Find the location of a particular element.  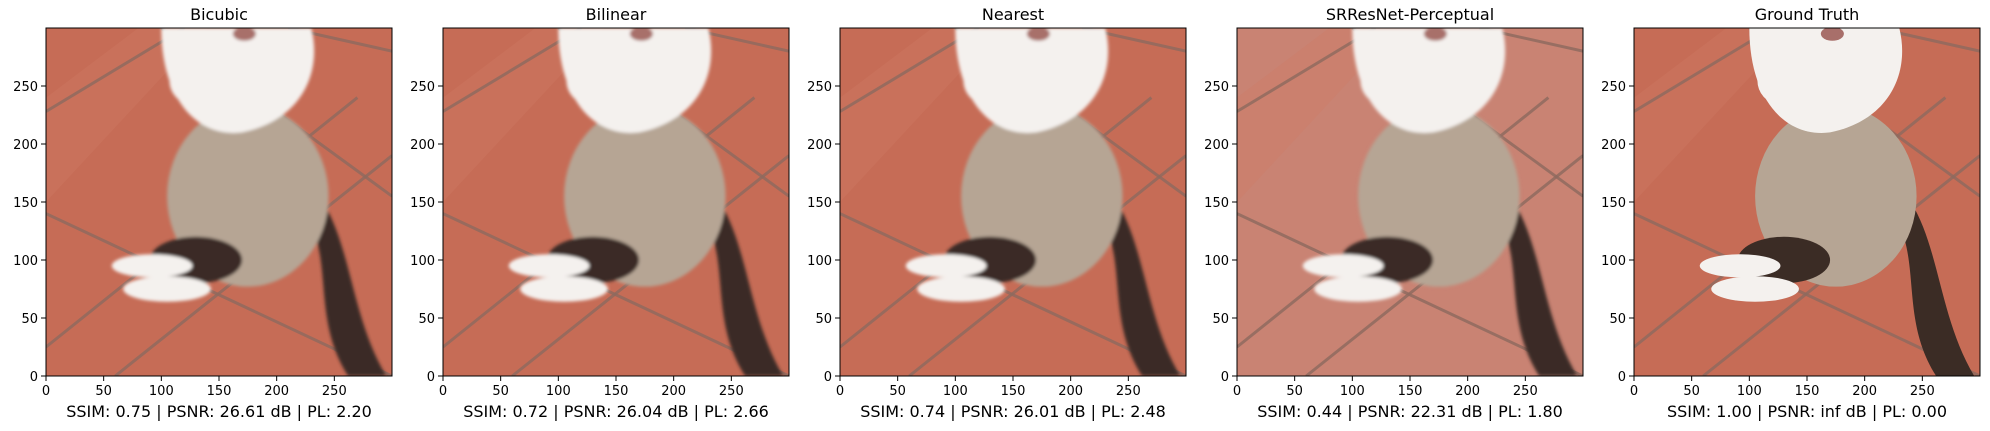

panel-title: Bilinear is located at coordinates (616, 14).